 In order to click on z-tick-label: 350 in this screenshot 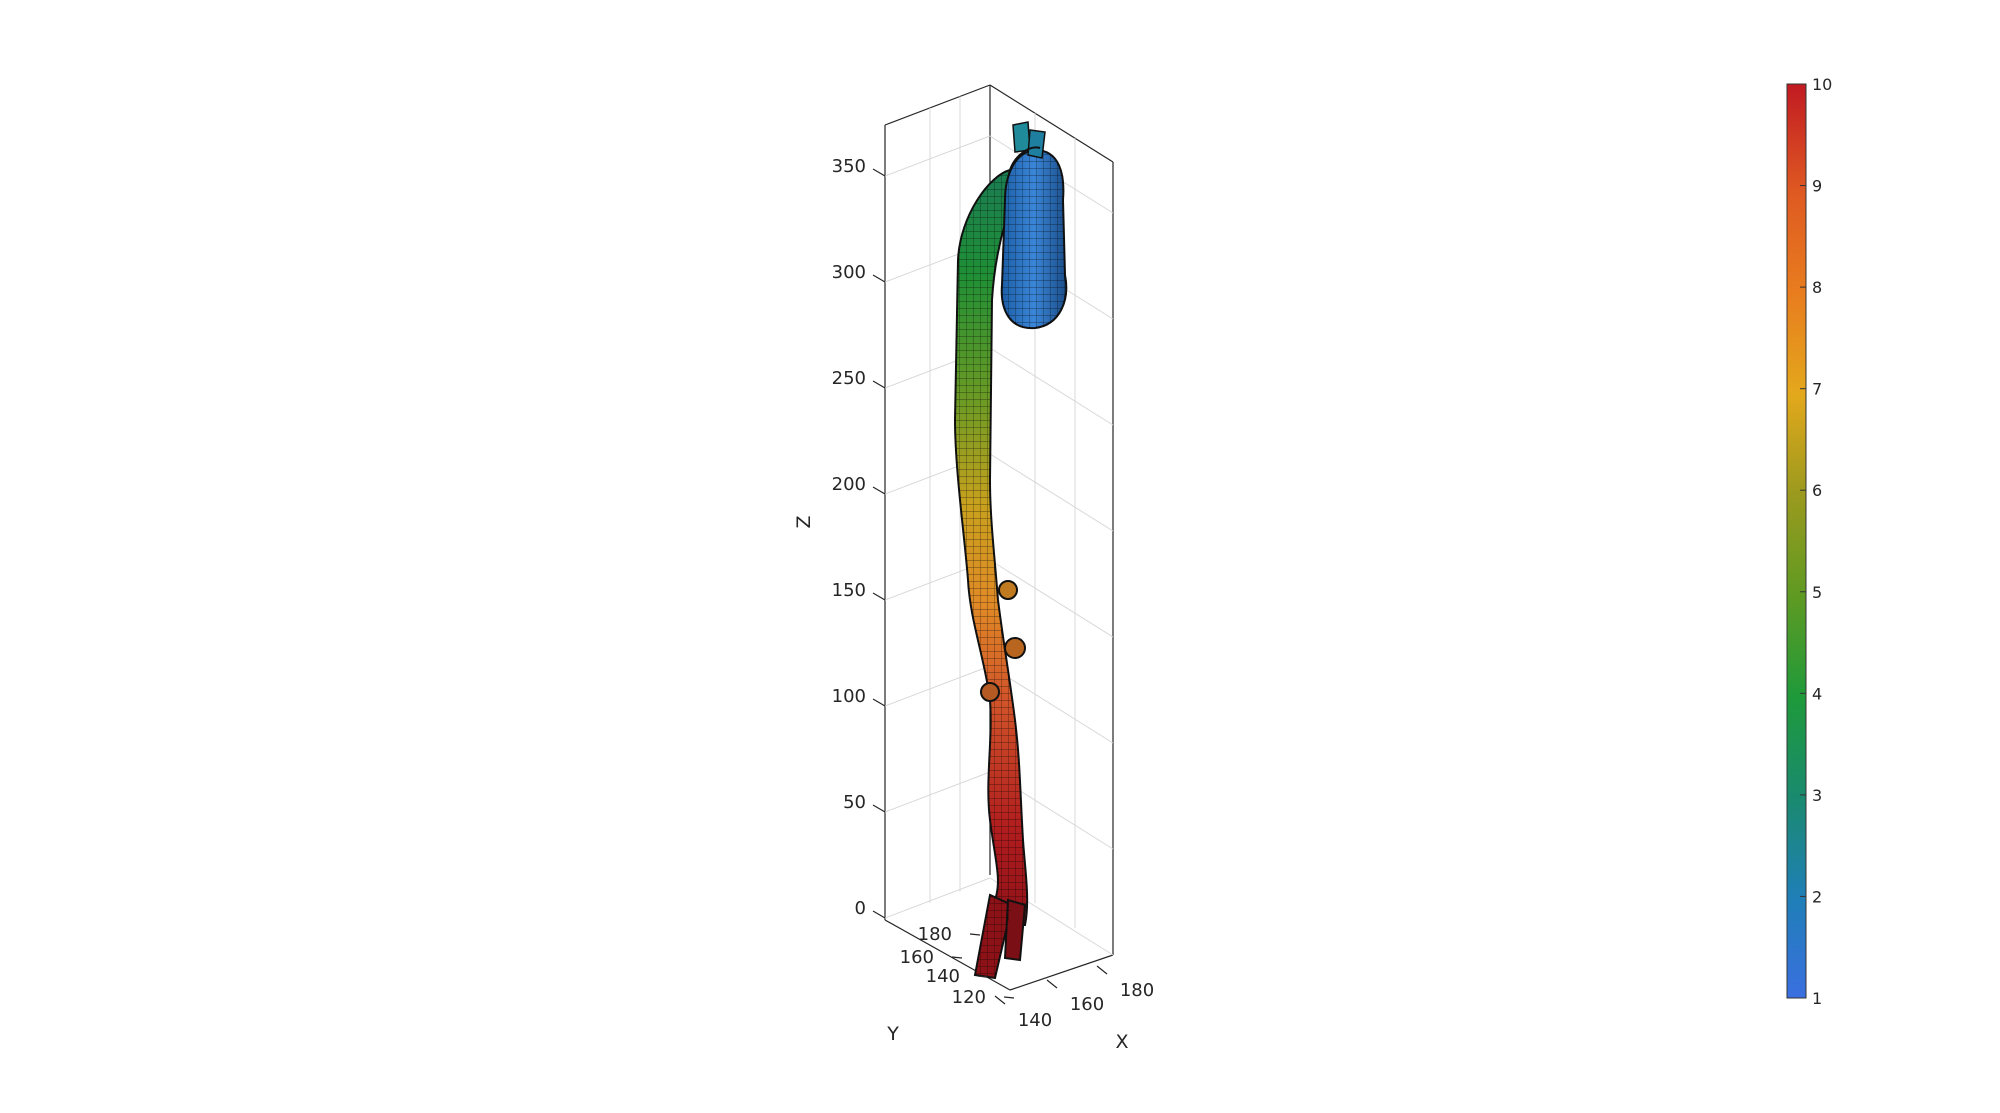, I will do `click(849, 166)`.